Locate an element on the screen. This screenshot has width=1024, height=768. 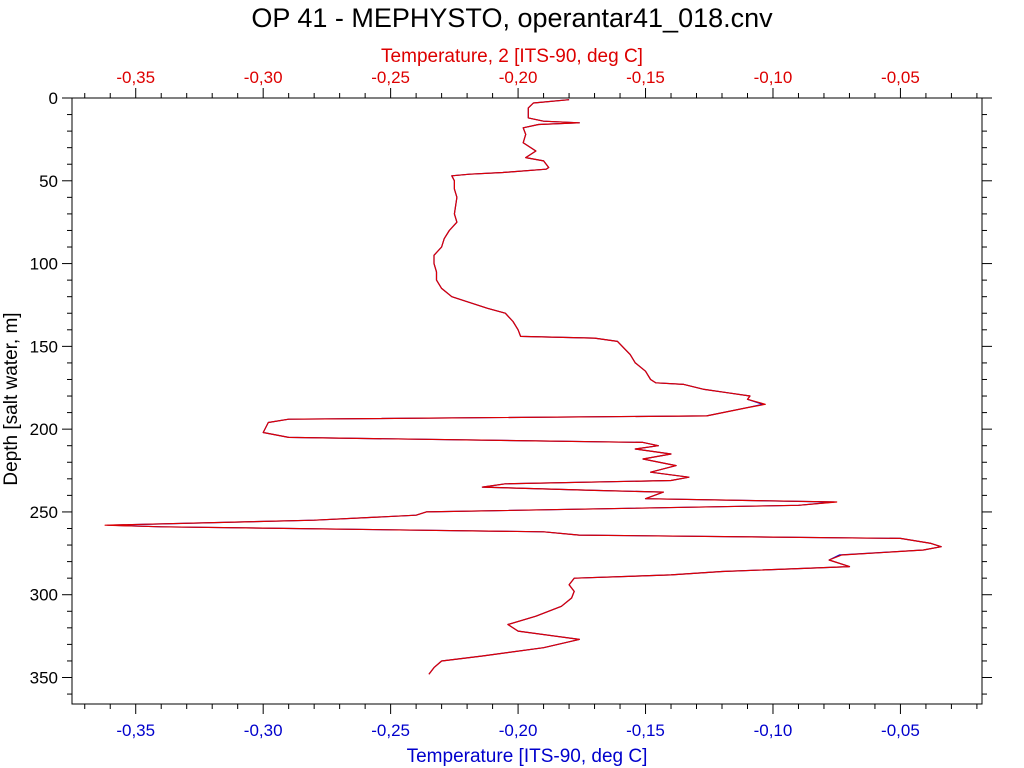
x-bottom-tick-label: -0,25 is located at coordinates (390, 730).